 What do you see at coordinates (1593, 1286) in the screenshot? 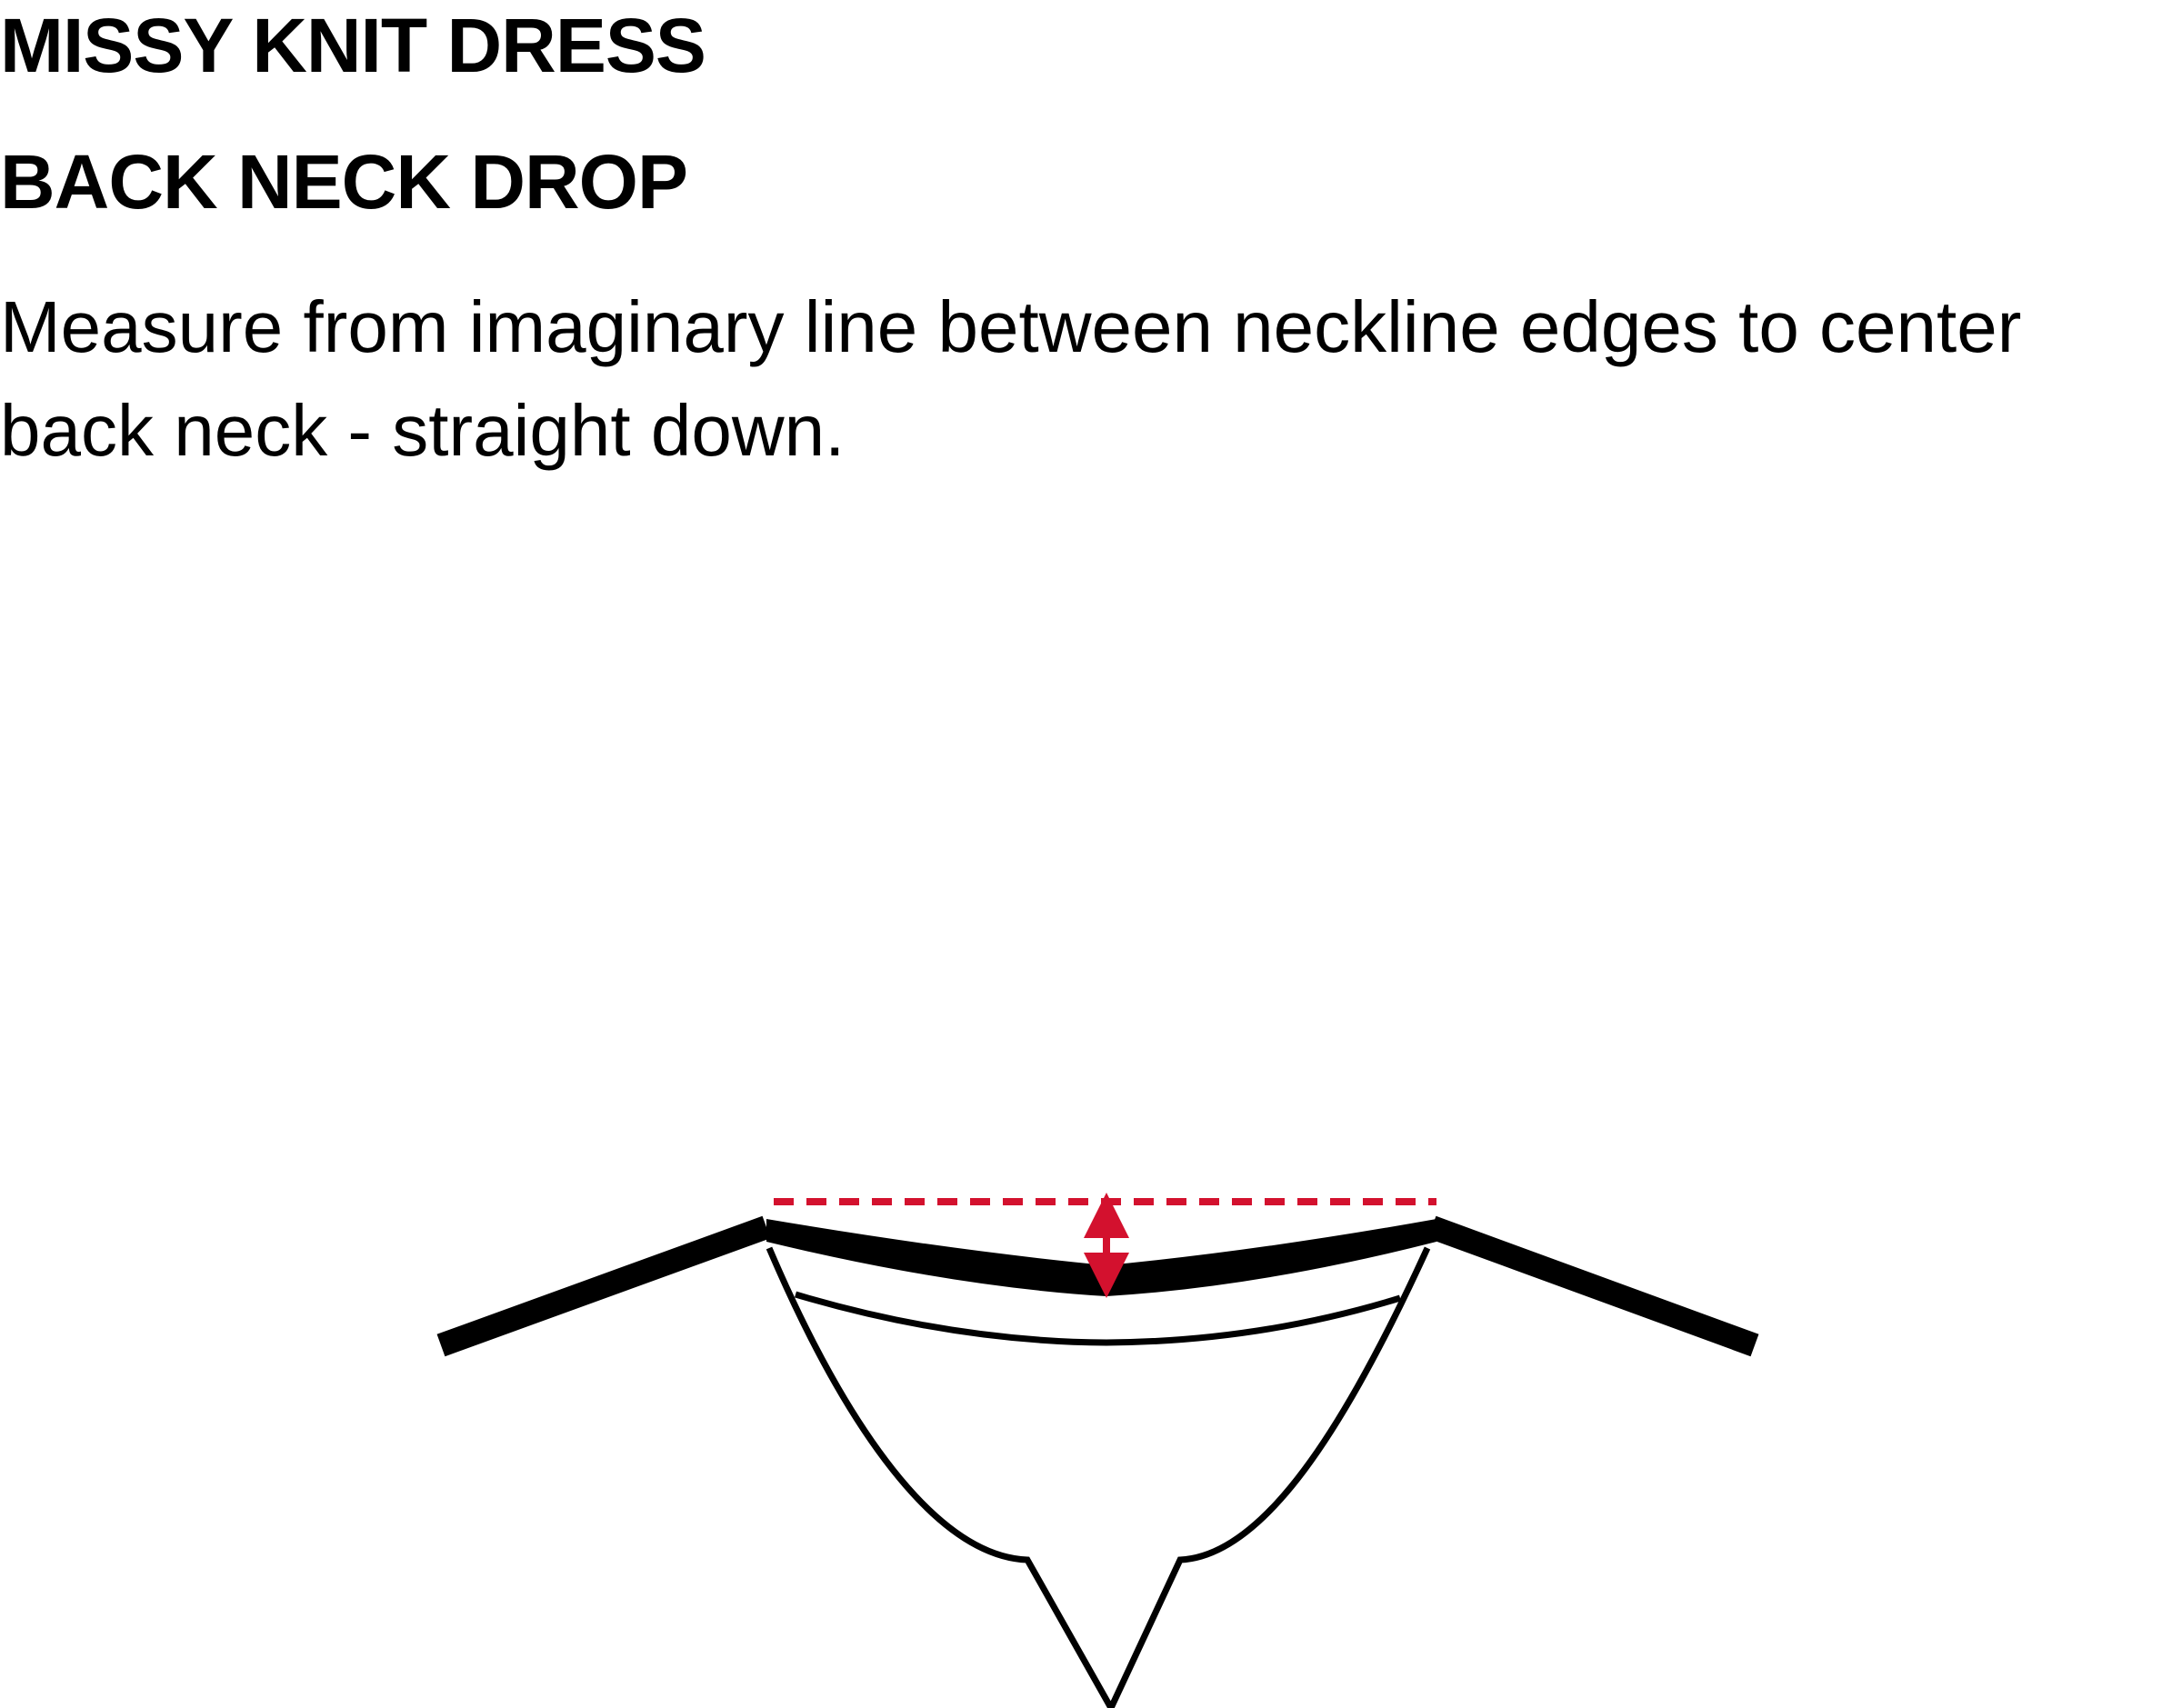
I see `right-shoulder-line` at bounding box center [1593, 1286].